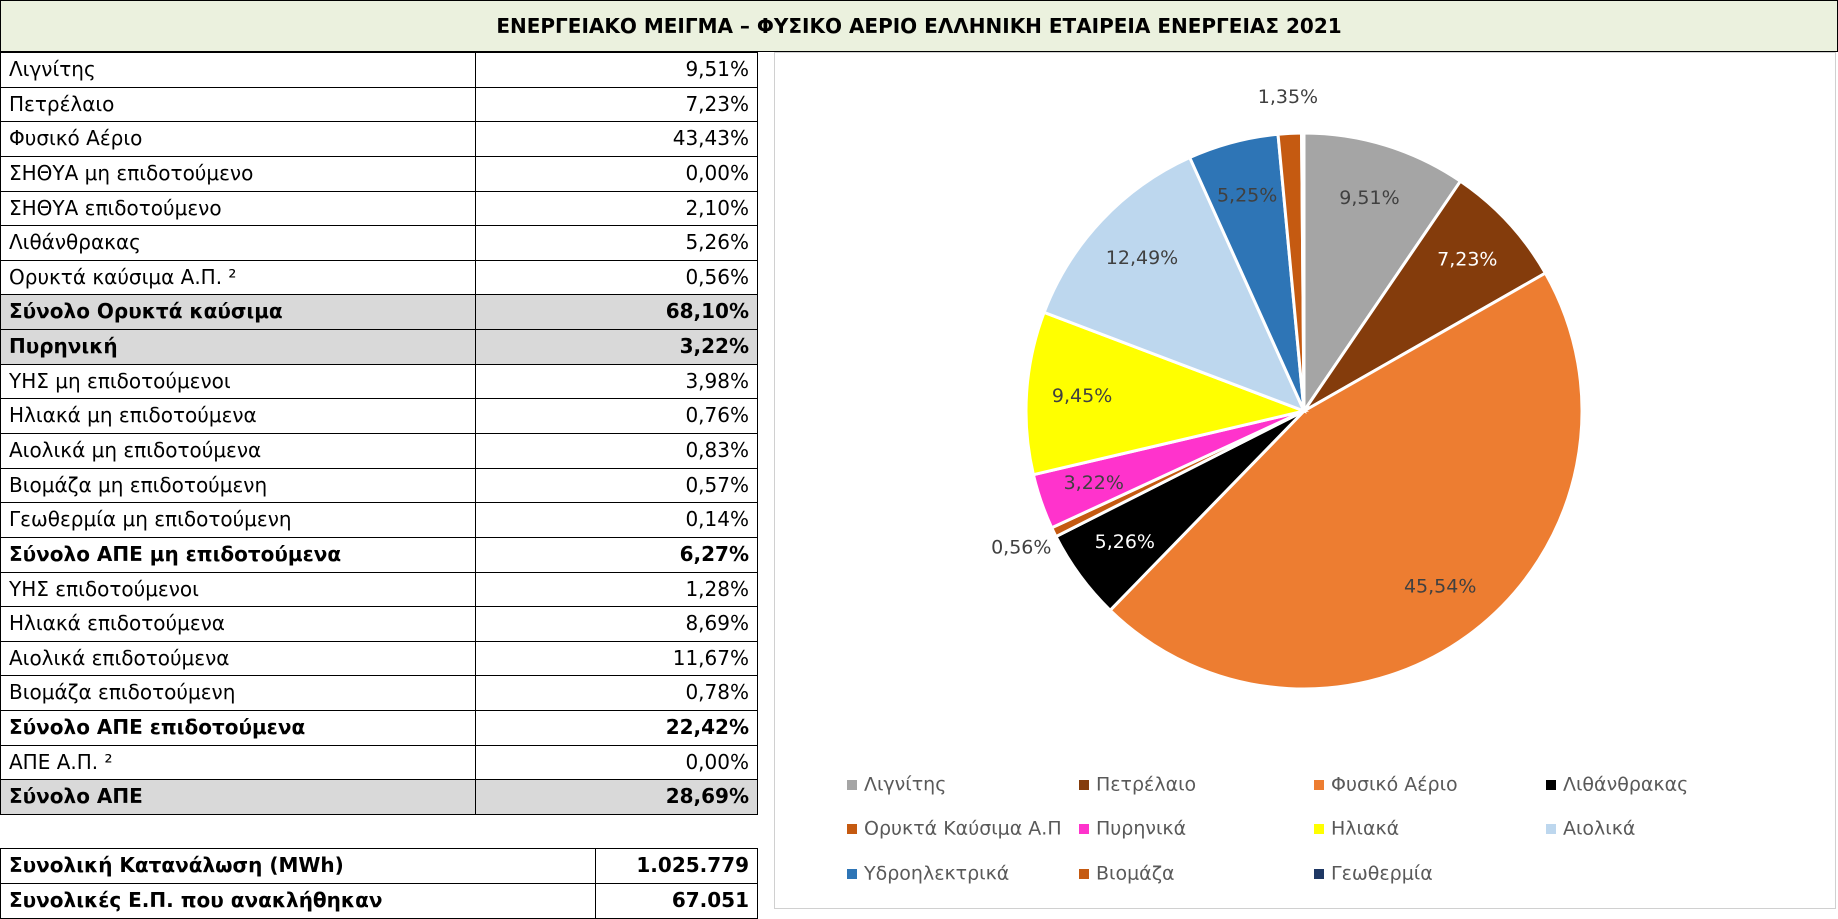 The height and width of the screenshot is (919, 1838). What do you see at coordinates (1288, 97) in the screenshot?
I see `data-label: 1,35%` at bounding box center [1288, 97].